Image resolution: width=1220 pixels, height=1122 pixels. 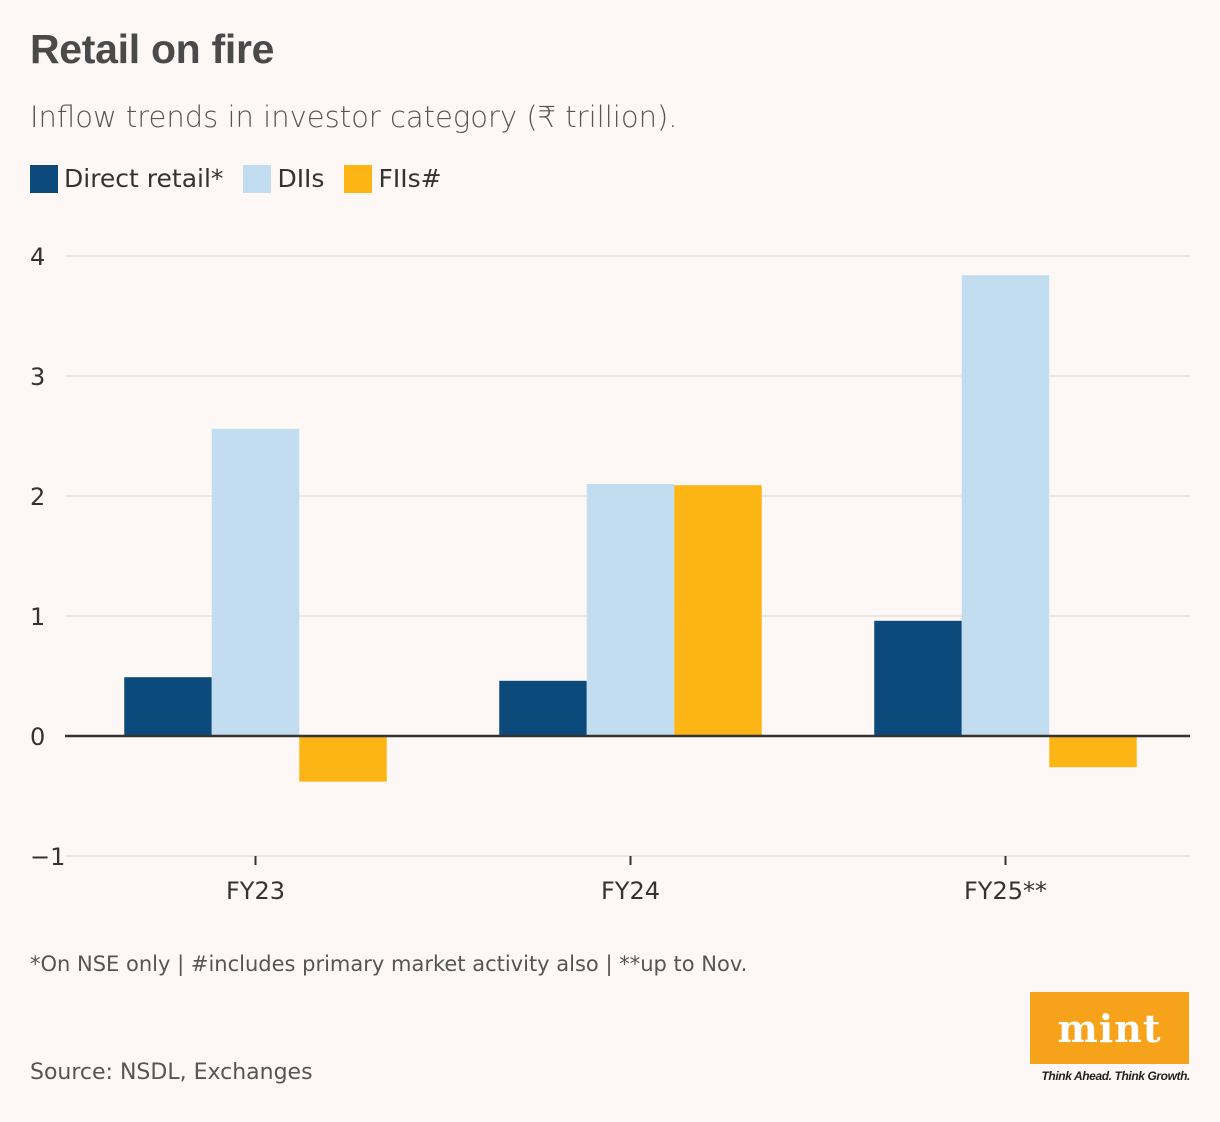 I want to click on y-tick-label: 3, so click(x=37, y=377).